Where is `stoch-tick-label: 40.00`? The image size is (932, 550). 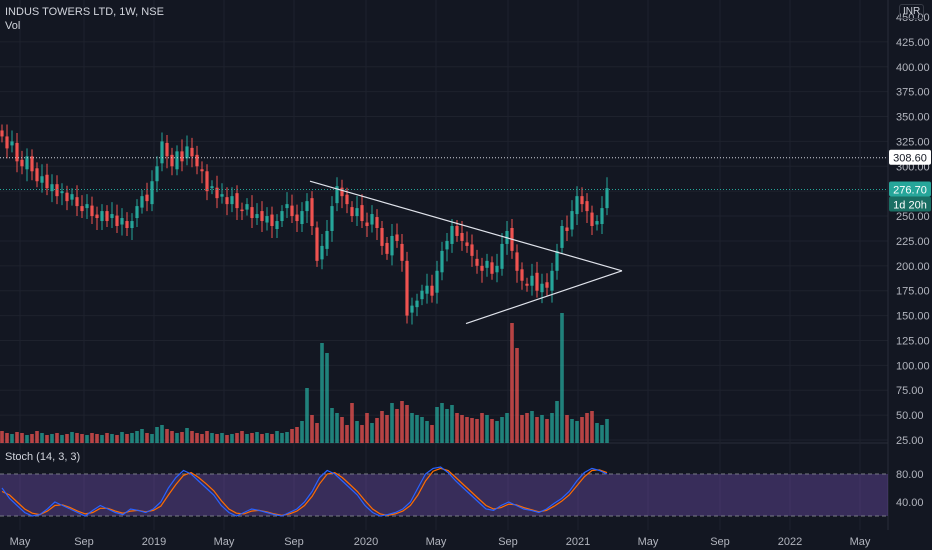
stoch-tick-label: 40.00 is located at coordinates (910, 503).